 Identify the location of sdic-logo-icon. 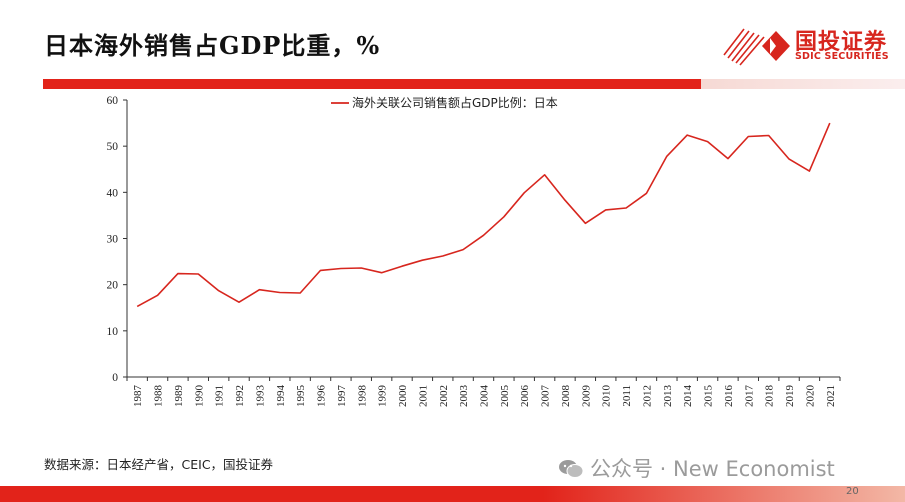
(756, 47).